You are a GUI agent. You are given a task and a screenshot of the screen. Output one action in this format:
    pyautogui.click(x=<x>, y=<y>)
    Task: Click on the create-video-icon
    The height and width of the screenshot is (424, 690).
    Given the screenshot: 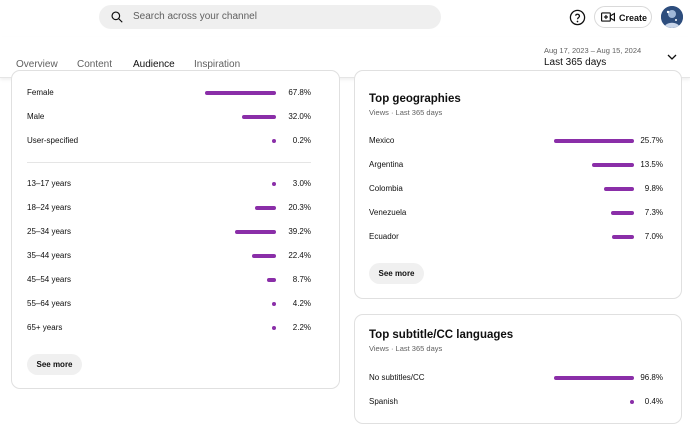 What is the action you would take?
    pyautogui.click(x=608, y=17)
    